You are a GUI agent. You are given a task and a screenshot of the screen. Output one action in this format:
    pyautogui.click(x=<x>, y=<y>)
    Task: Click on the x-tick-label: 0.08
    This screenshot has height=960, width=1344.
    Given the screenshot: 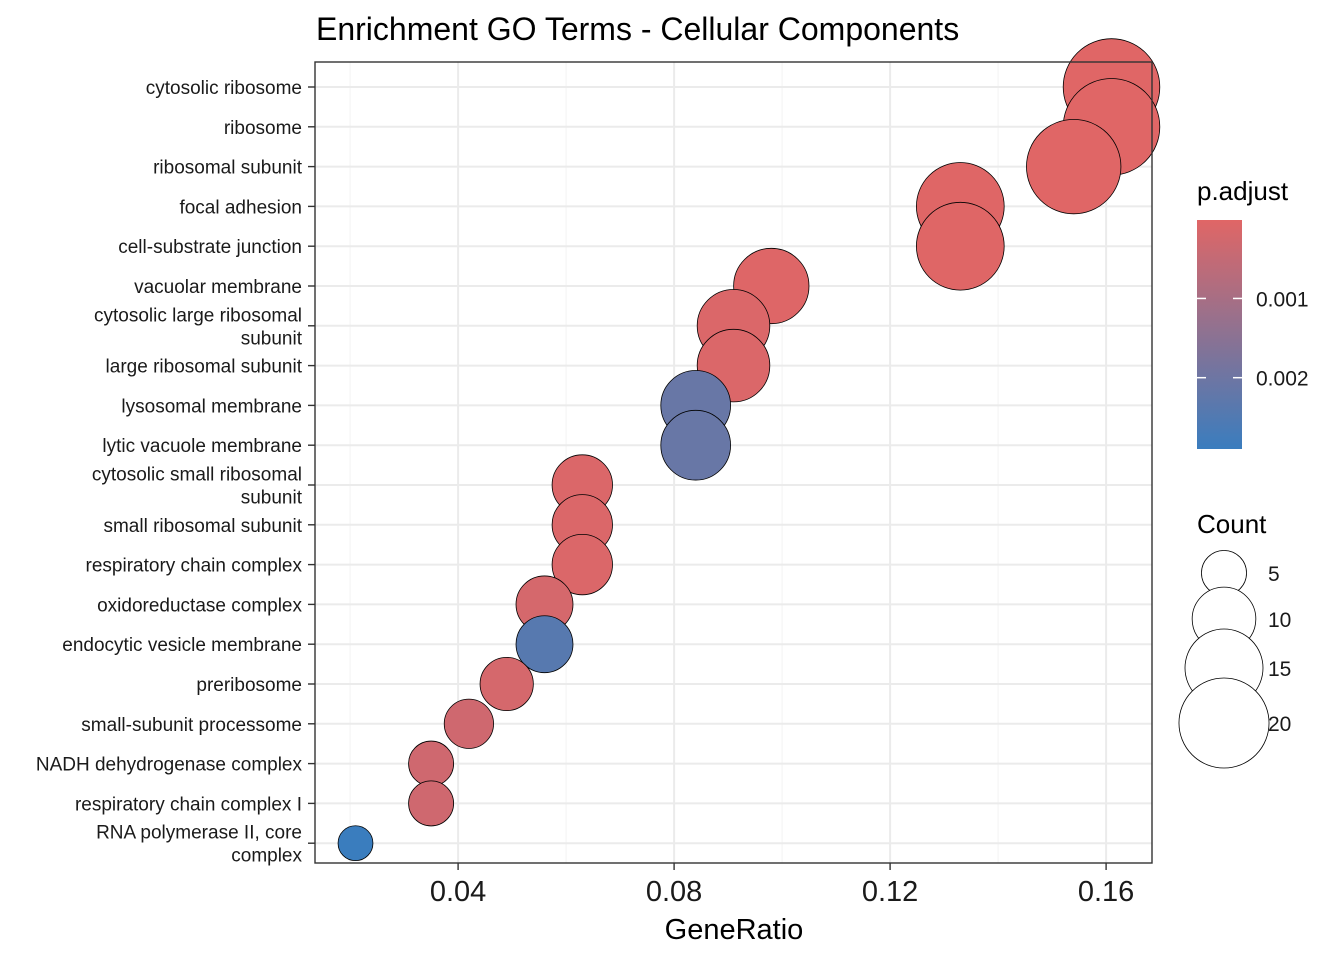 What is the action you would take?
    pyautogui.click(x=674, y=892)
    